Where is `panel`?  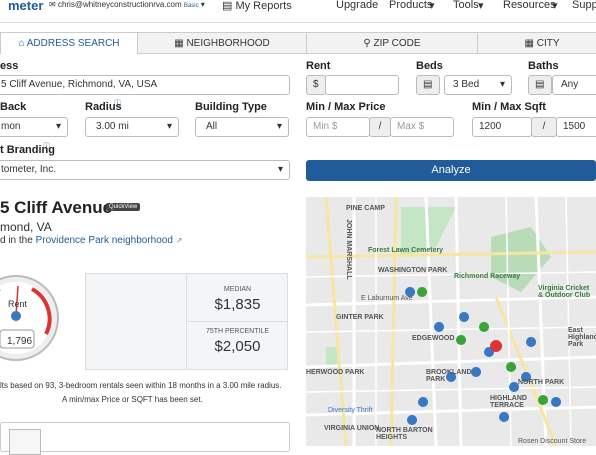
panel is located at coordinates (145, 438).